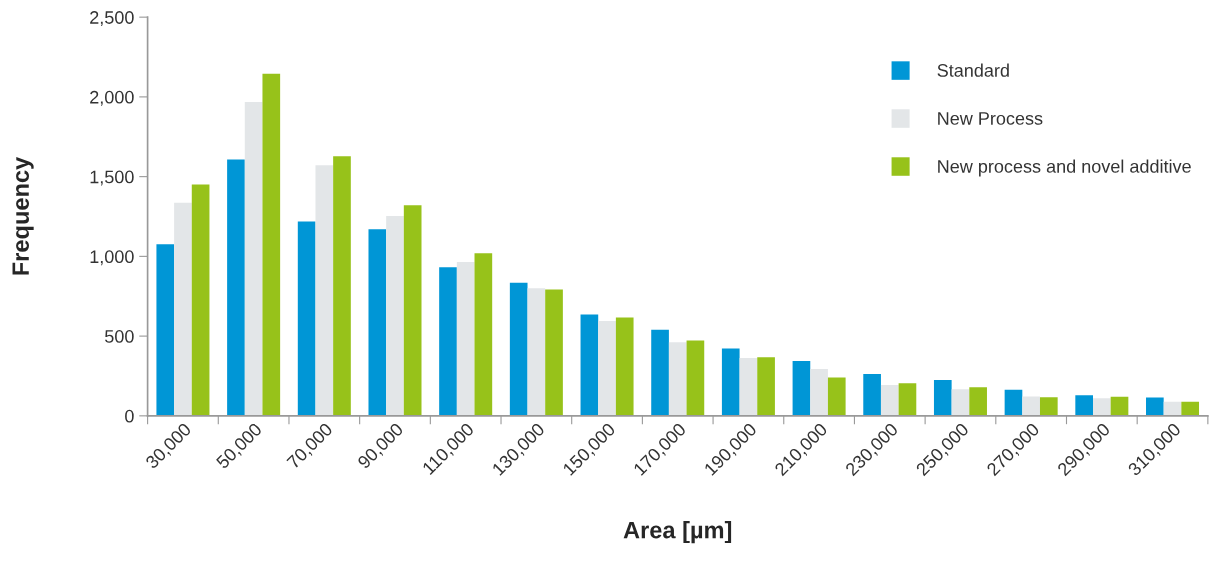  What do you see at coordinates (112, 19) in the screenshot?
I see `y-tick-label: 2,500` at bounding box center [112, 19].